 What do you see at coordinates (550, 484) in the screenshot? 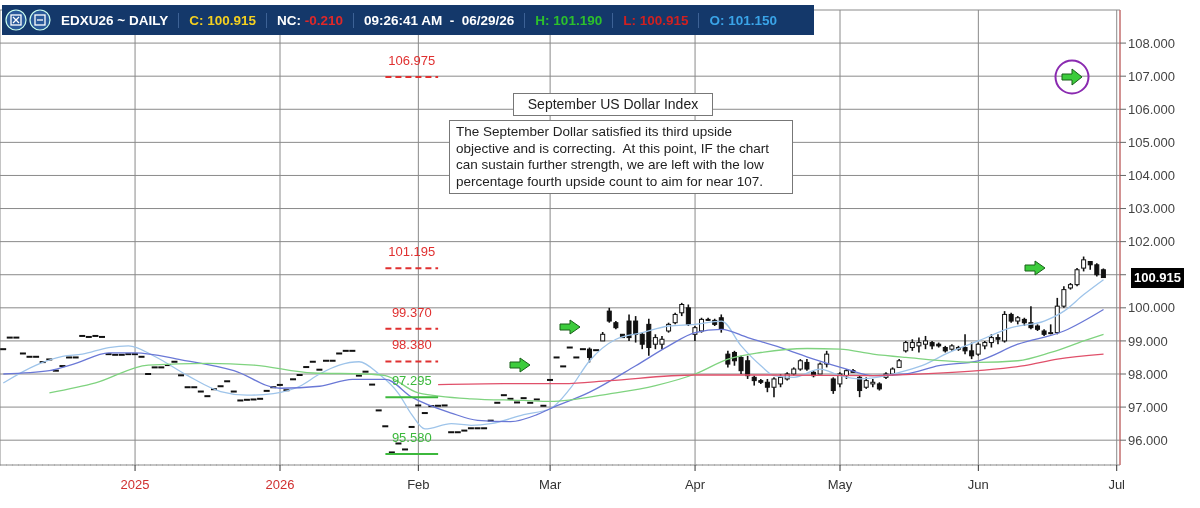
I see `x-tick-label: Mar` at bounding box center [550, 484].